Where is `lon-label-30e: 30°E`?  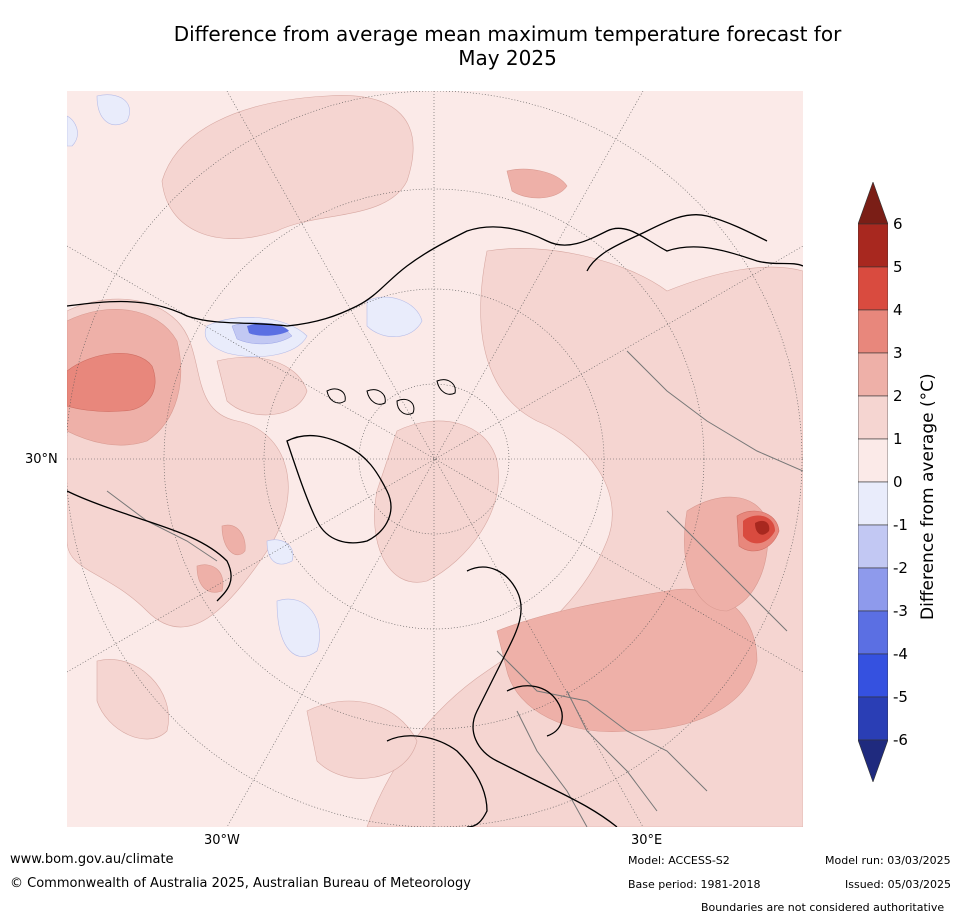
lon-label-30e: 30°E is located at coordinates (647, 840).